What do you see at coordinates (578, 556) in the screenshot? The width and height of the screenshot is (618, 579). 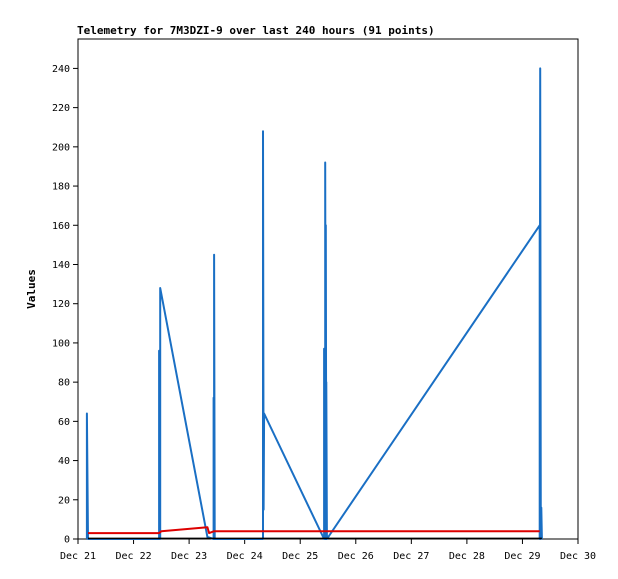 I see `x-tick-label: Dec 30` at bounding box center [578, 556].